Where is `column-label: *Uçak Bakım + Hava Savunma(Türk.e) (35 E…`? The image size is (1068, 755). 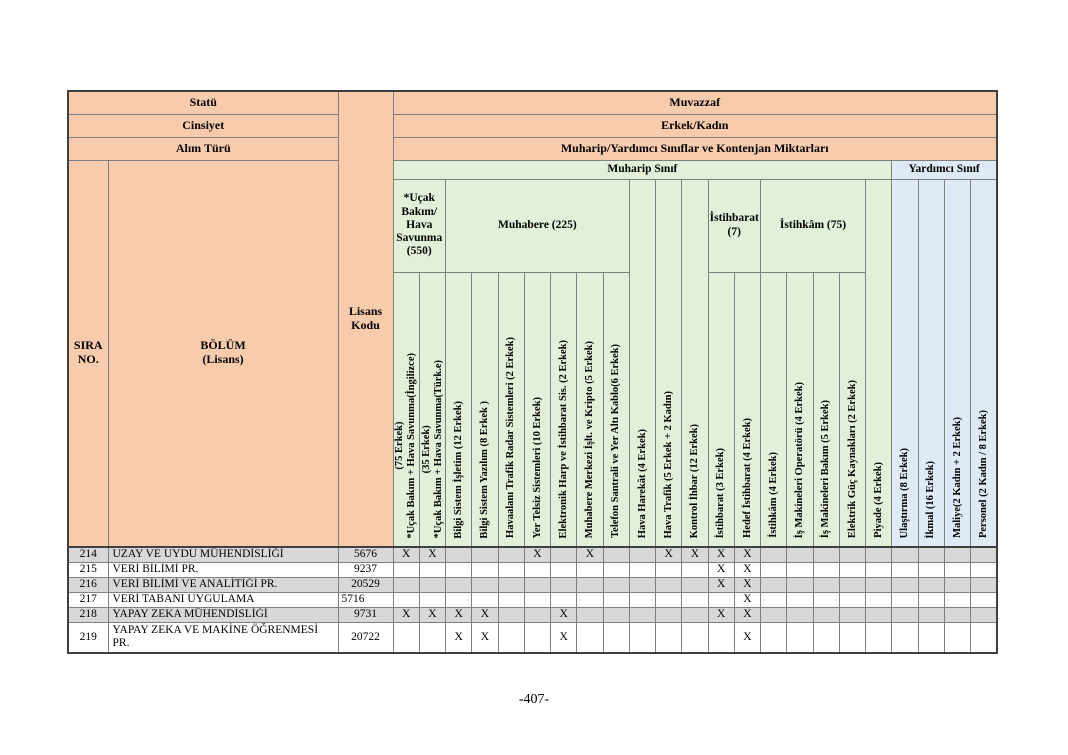
column-label: *Uçak Bakım + Hava Savunma(Türk.e) (35 E… is located at coordinates (432, 449).